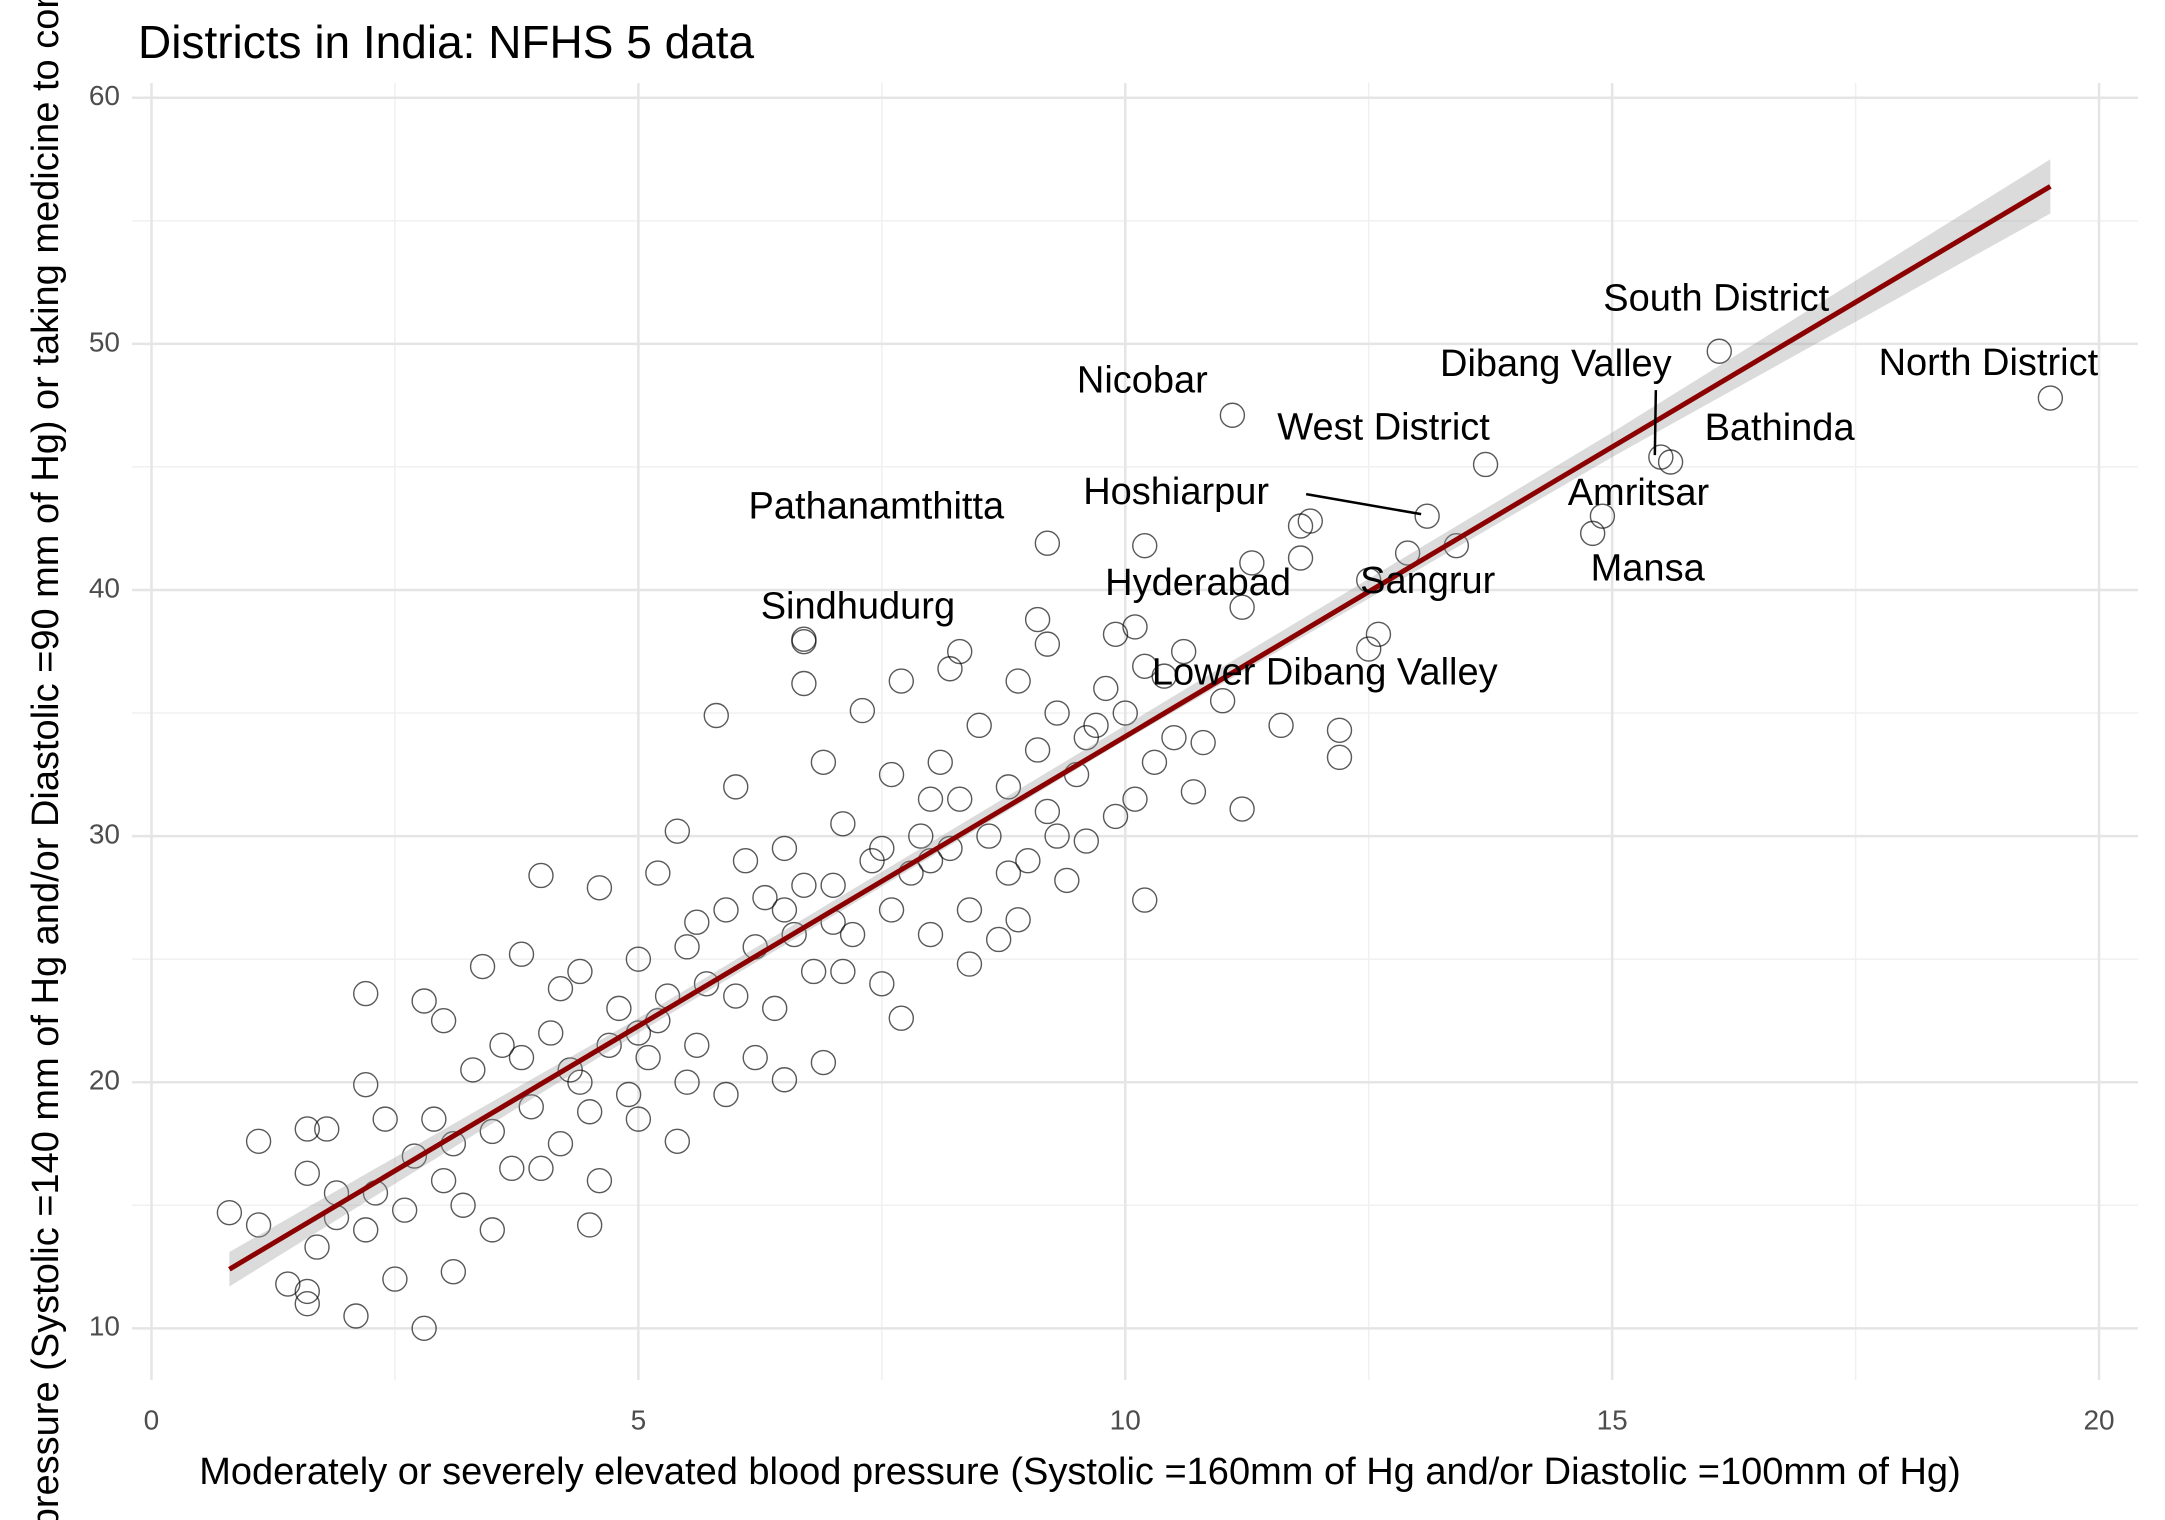  Describe the element at coordinates (1176, 492) in the screenshot. I see `point-label: Hoshiarpur` at that location.